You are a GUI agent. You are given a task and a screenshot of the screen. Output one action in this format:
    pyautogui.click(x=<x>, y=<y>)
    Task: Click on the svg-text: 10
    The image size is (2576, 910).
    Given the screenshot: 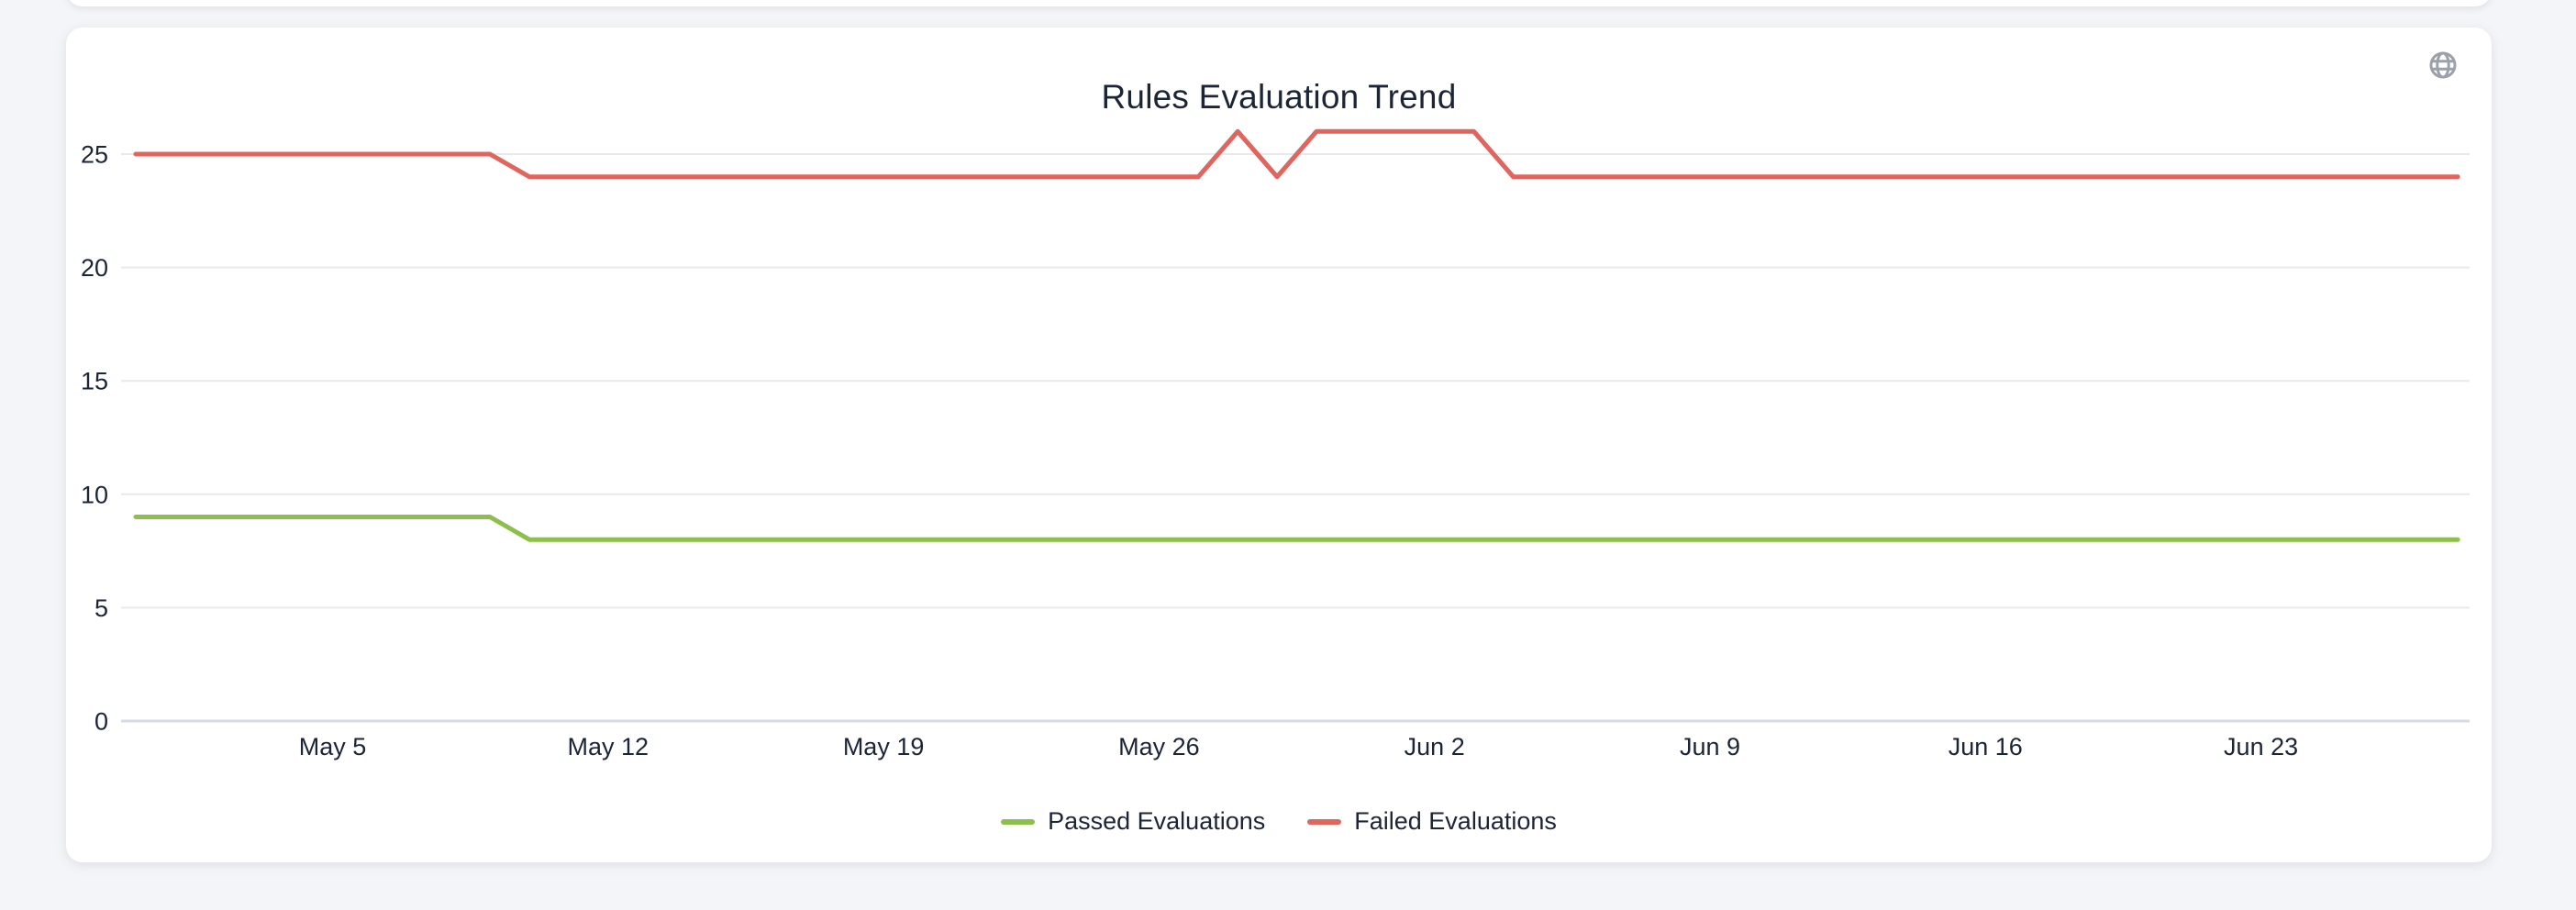 What is the action you would take?
    pyautogui.click(x=94, y=494)
    